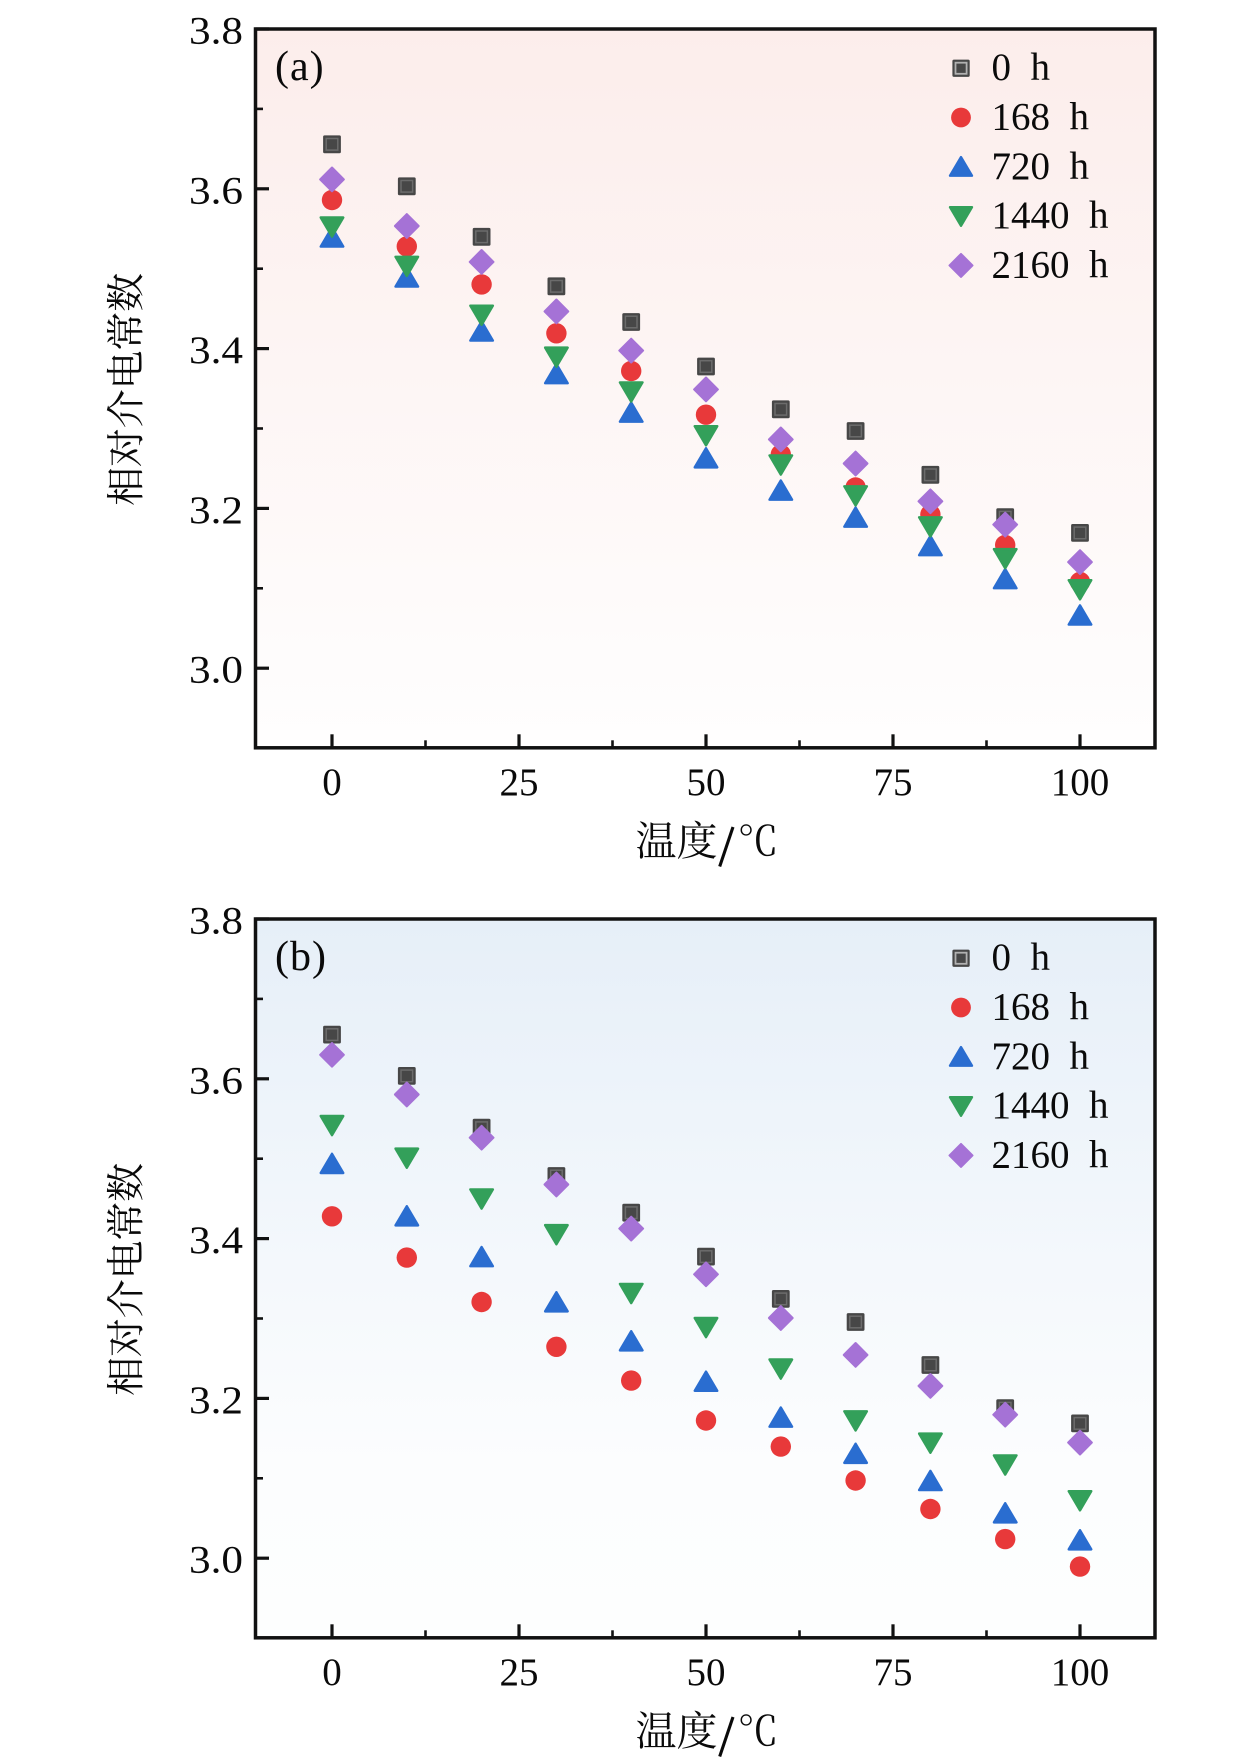 The image size is (1260, 1764). Describe the element at coordinates (301, 957) in the screenshot. I see `svg-text: (b)` at that location.